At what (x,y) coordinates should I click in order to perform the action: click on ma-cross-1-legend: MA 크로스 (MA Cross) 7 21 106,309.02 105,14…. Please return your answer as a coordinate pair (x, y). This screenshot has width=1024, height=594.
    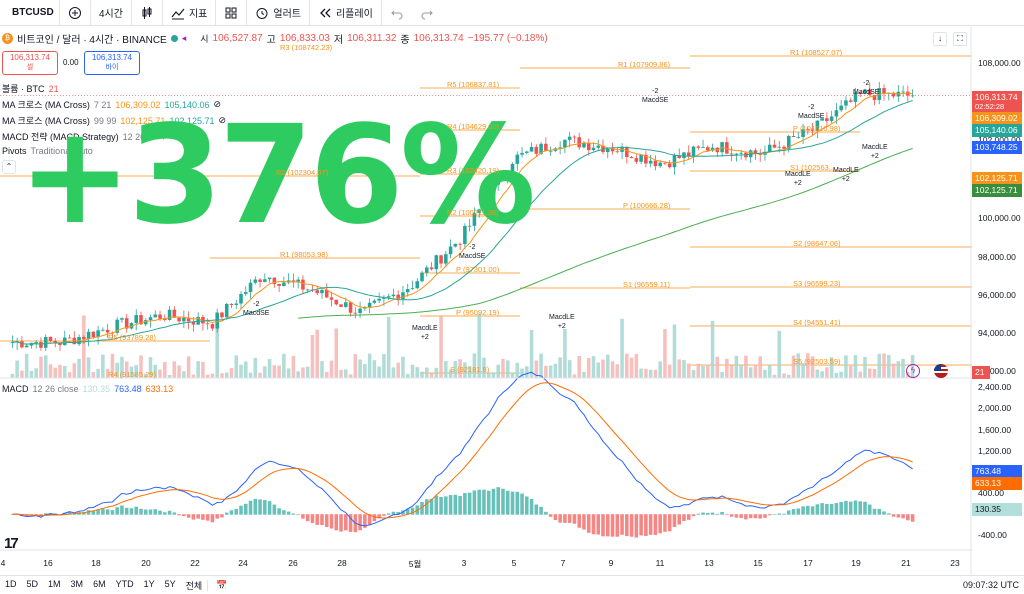
    Looking at the image, I should click on (111, 104).